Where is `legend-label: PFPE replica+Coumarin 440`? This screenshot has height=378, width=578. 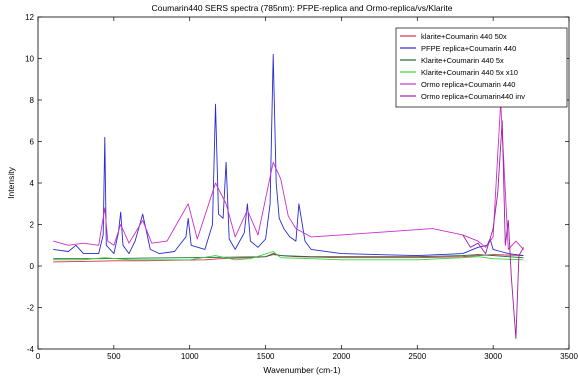
legend-label: PFPE replica+Coumarin 440 is located at coordinates (468, 48).